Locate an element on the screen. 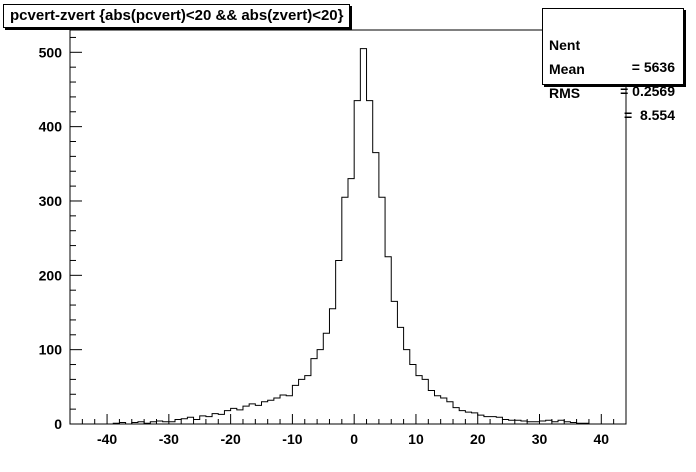 The image size is (696, 472). stats-box: Nent = 5636 Mean = 0.2569 RMS = 8.554 is located at coordinates (613, 65).